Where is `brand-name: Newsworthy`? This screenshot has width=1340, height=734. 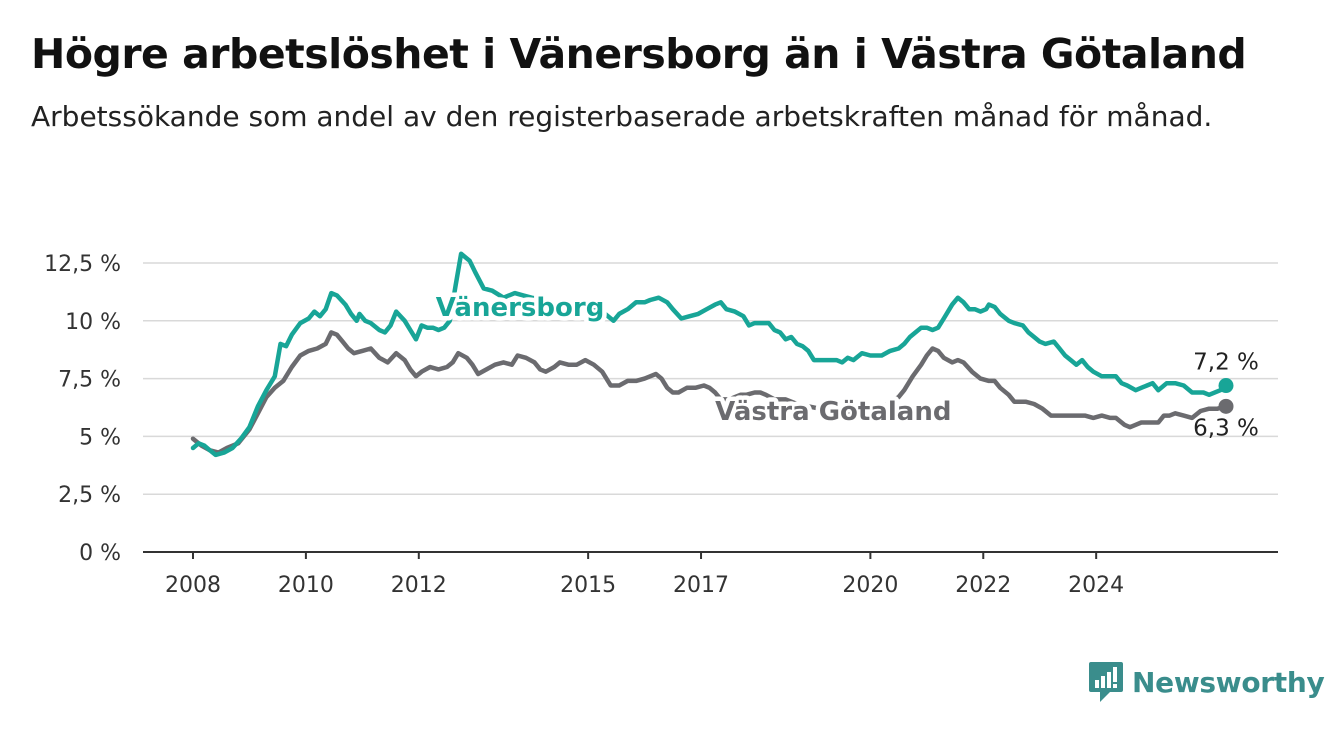 brand-name: Newsworthy is located at coordinates (1228, 682).